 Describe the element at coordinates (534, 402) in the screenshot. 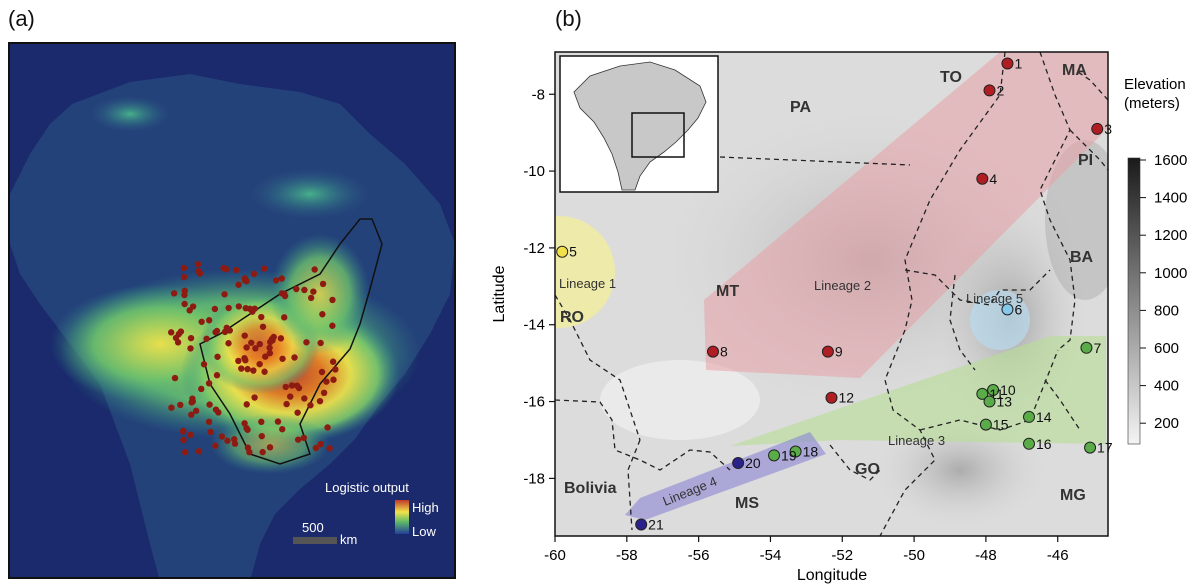

I see `y-tick-label: -16` at that location.